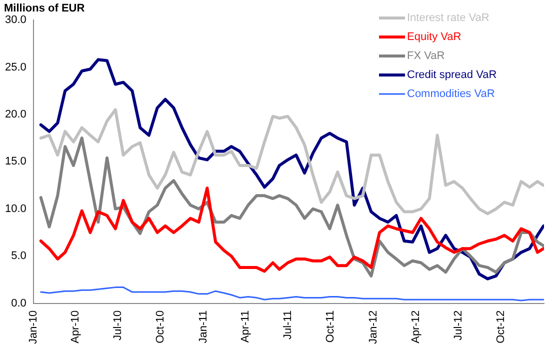  I want to click on y-axis-title: Millions of EUR, so click(44, 8).